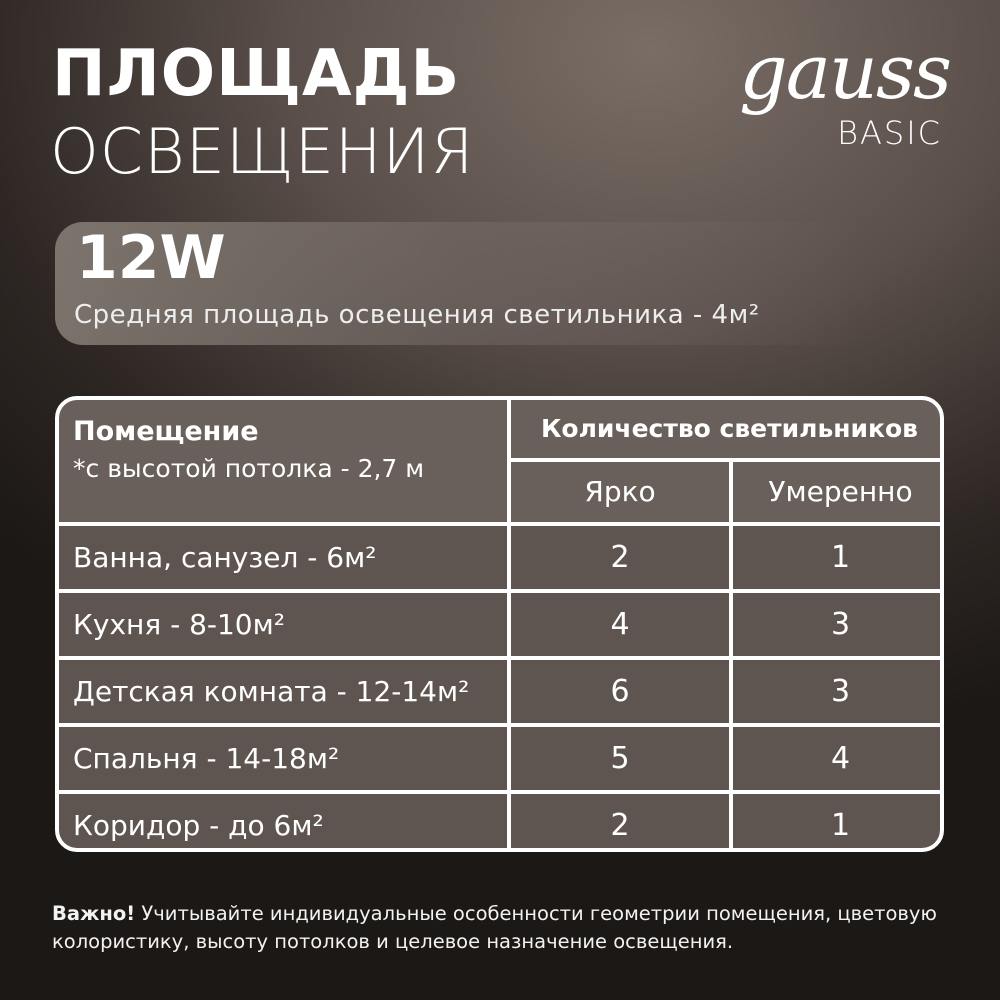 This screenshot has width=1000, height=1000. What do you see at coordinates (283, 624) in the screenshot?
I see `room-cell: Кухня - 8-10м²` at bounding box center [283, 624].